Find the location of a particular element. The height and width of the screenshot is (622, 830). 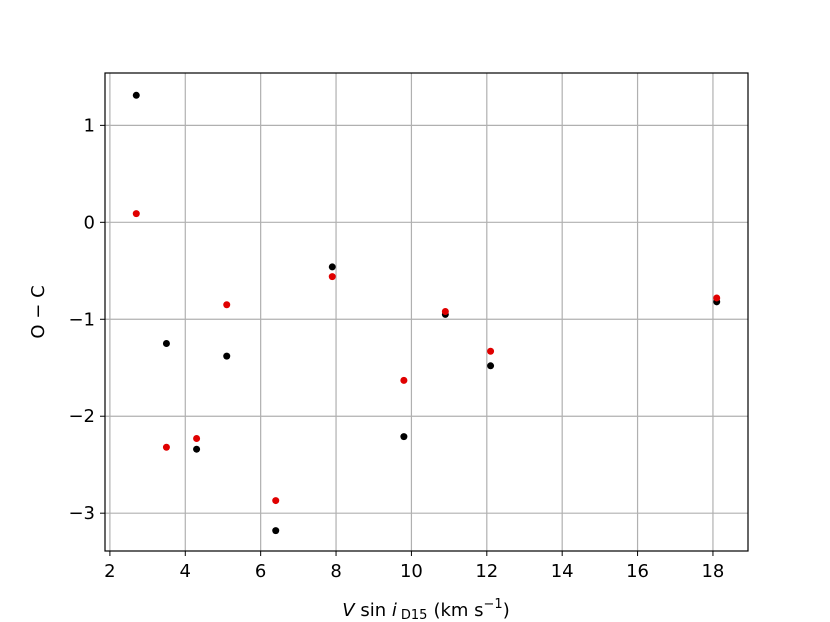

y-tick-label: −3 is located at coordinates (81, 513).